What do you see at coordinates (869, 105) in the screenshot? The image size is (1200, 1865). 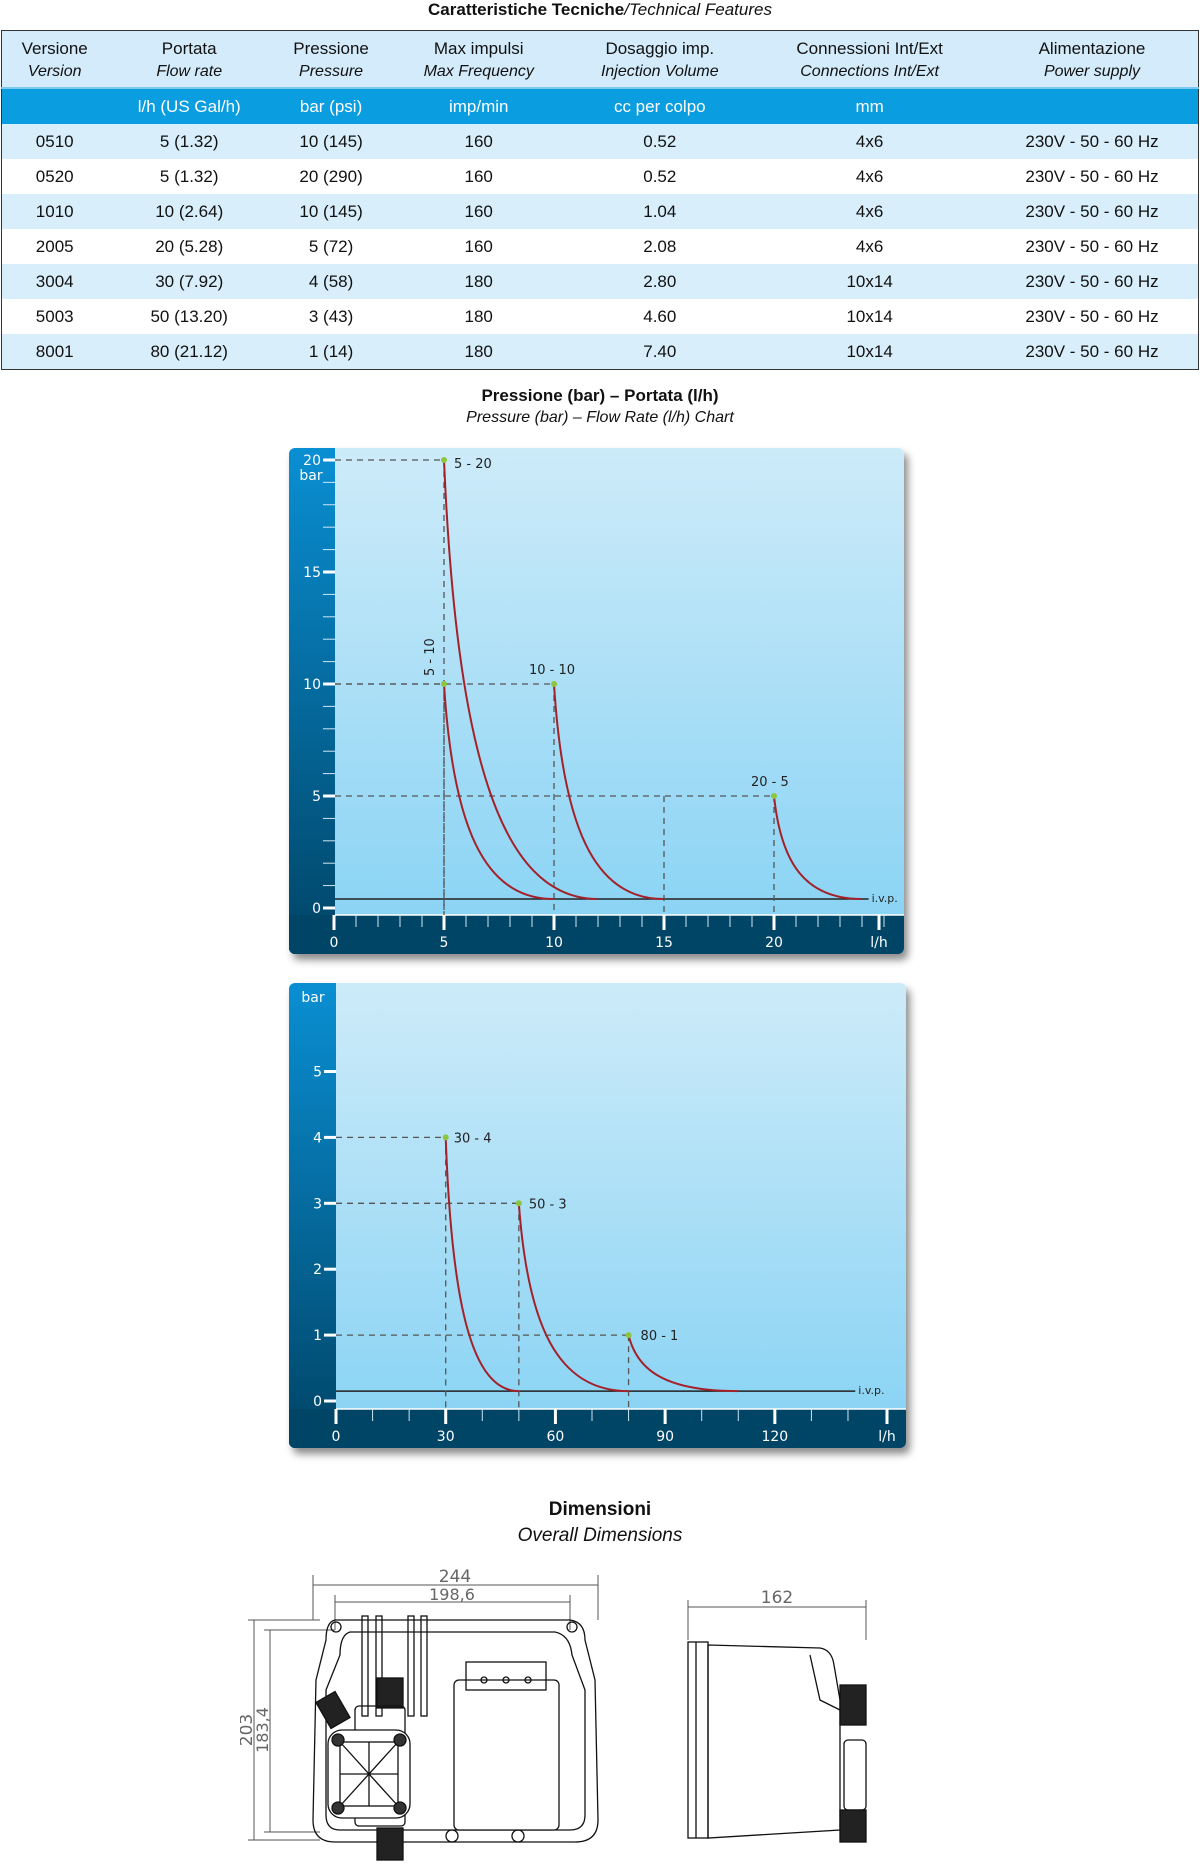 I see `header-unit: mm` at bounding box center [869, 105].